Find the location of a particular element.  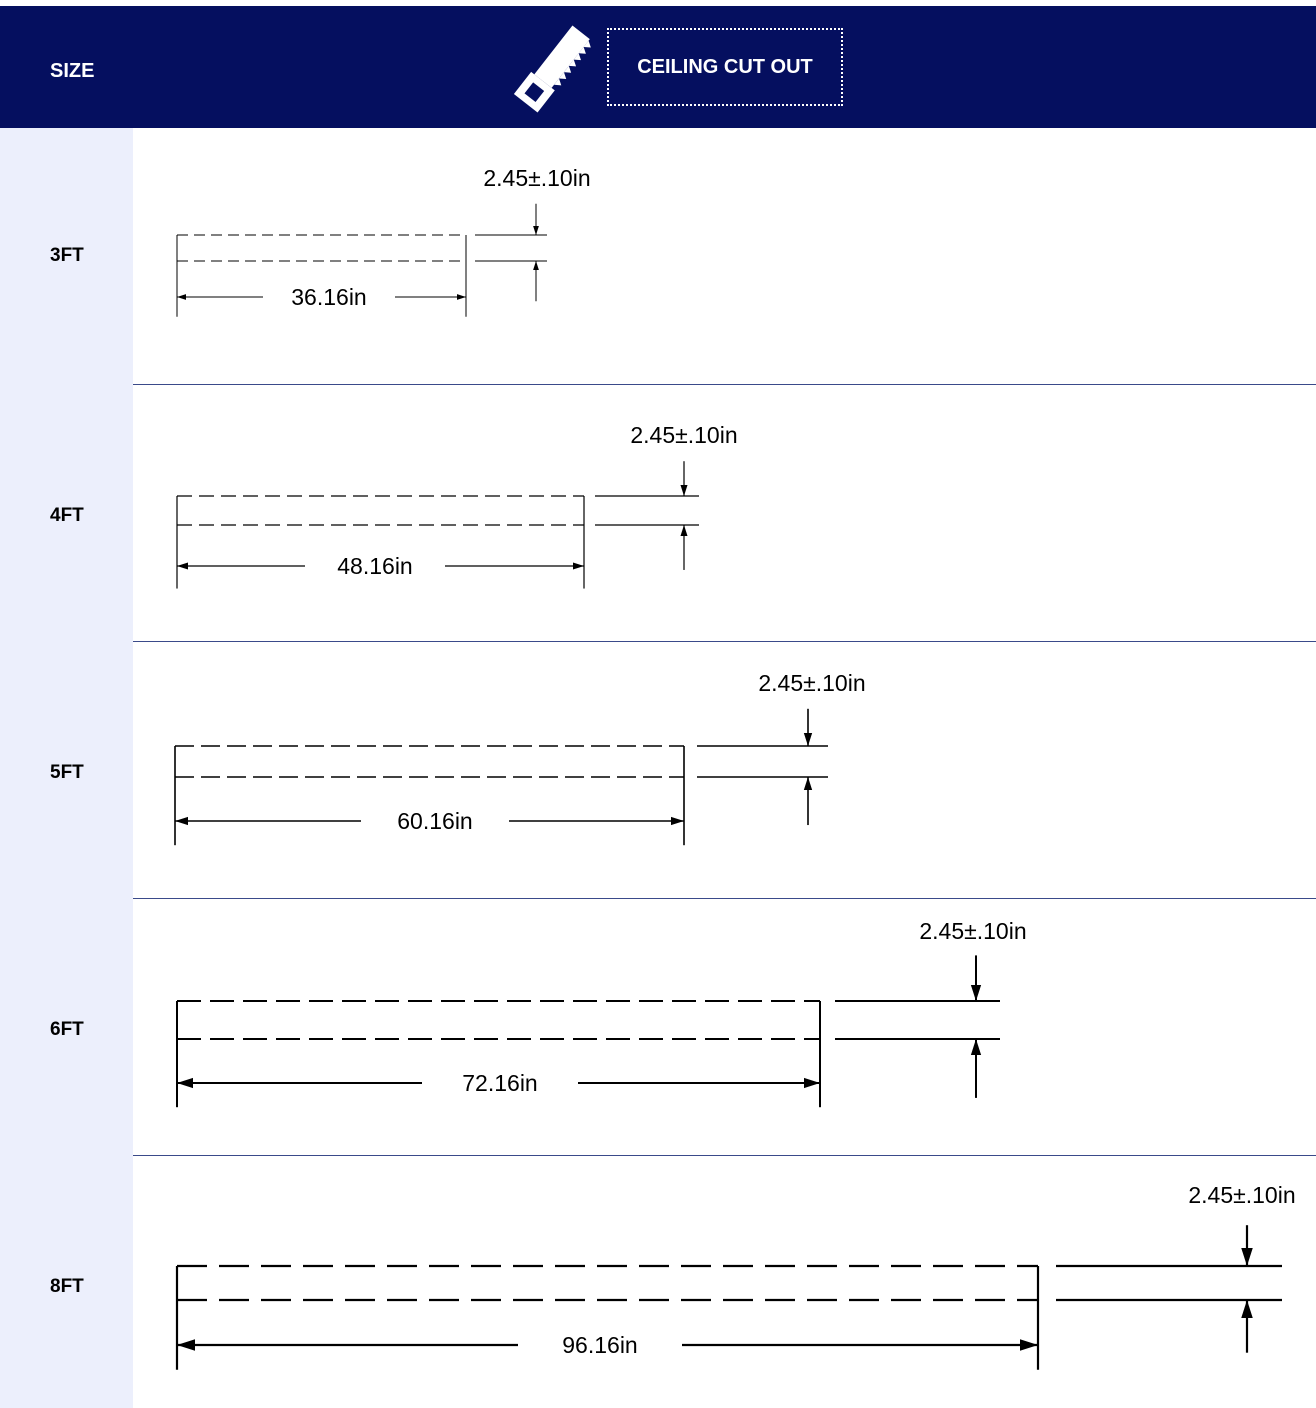

length-dimension-label: 36.16in is located at coordinates (328, 297).